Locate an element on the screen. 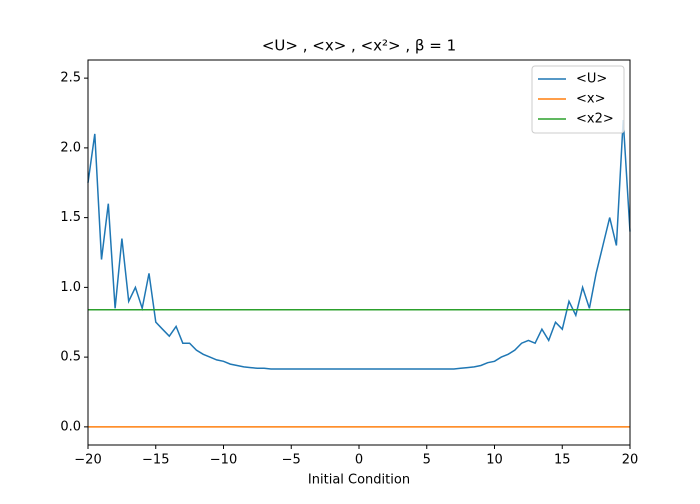  y-tick-label: 1.5 is located at coordinates (70, 217).